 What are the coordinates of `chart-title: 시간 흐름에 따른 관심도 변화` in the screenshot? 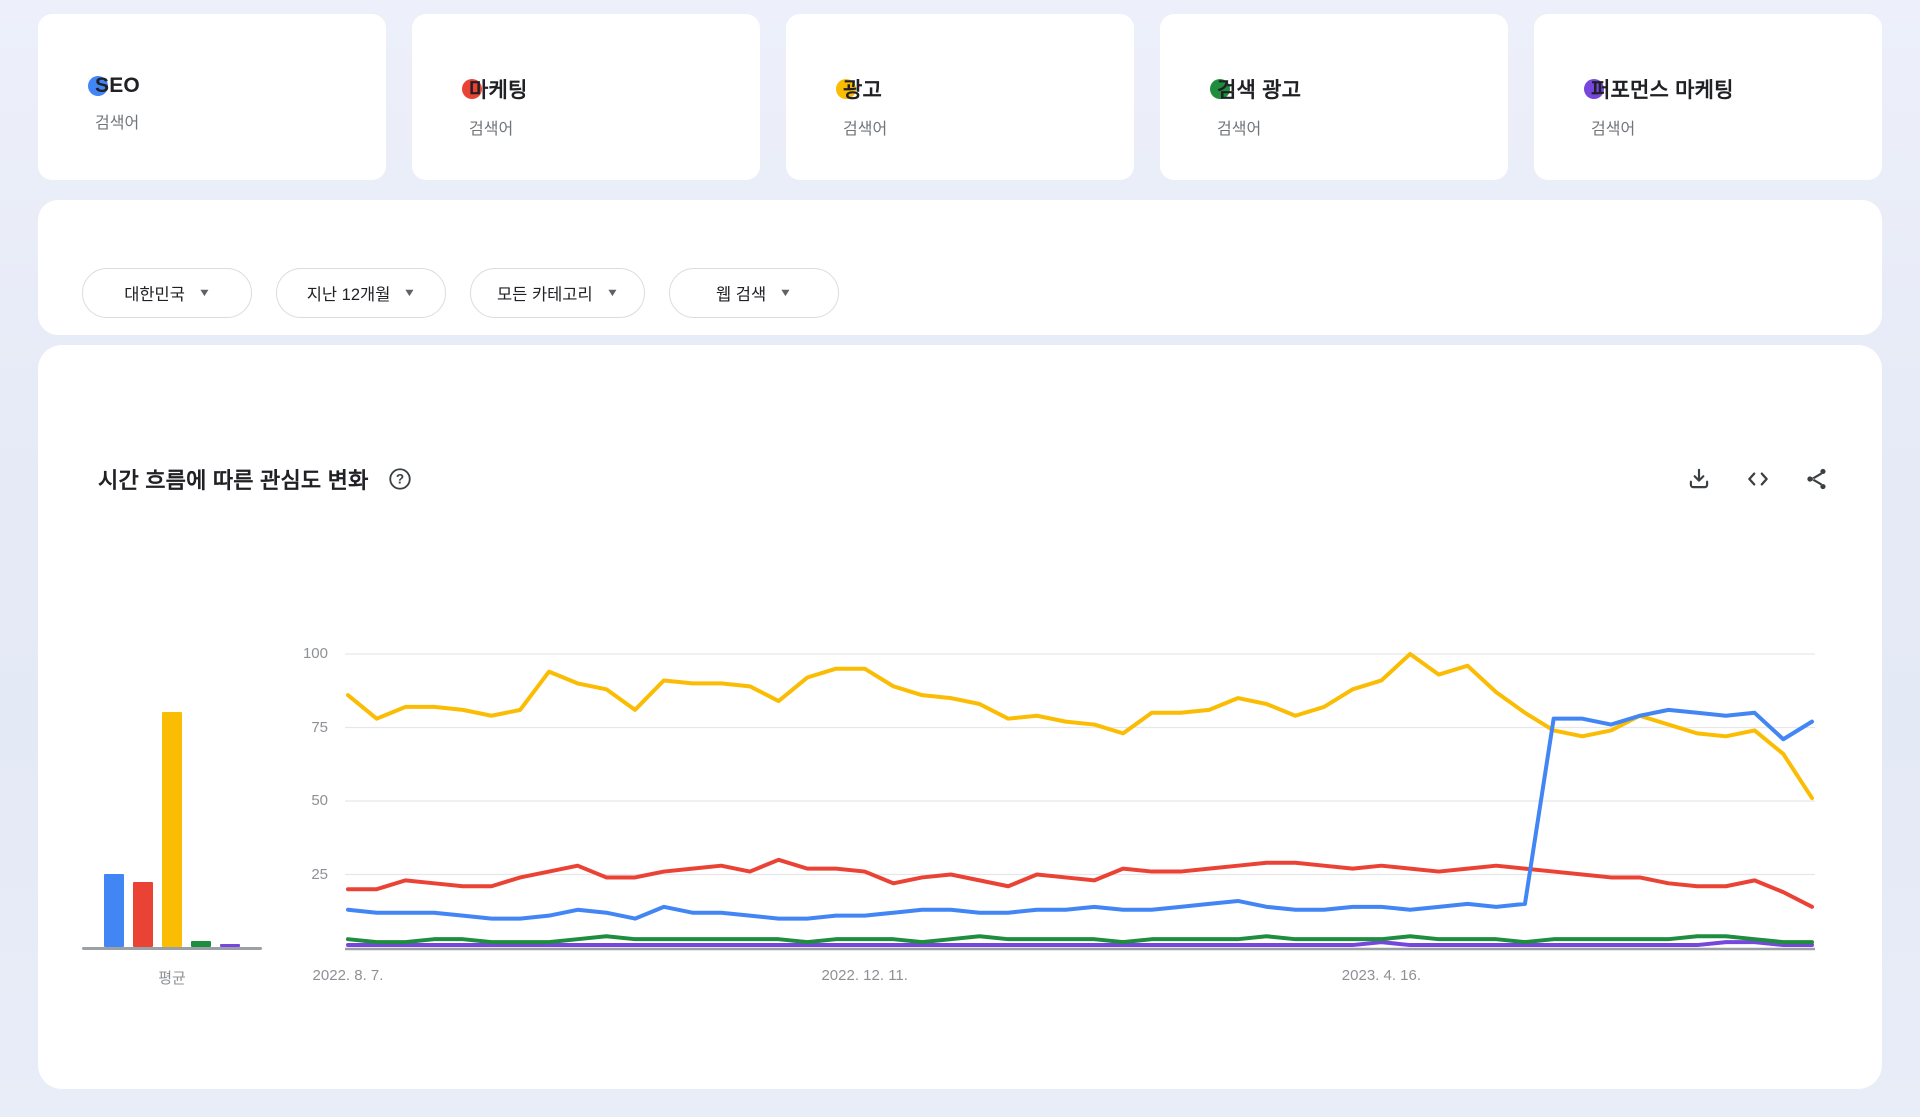 It's located at (233, 480).